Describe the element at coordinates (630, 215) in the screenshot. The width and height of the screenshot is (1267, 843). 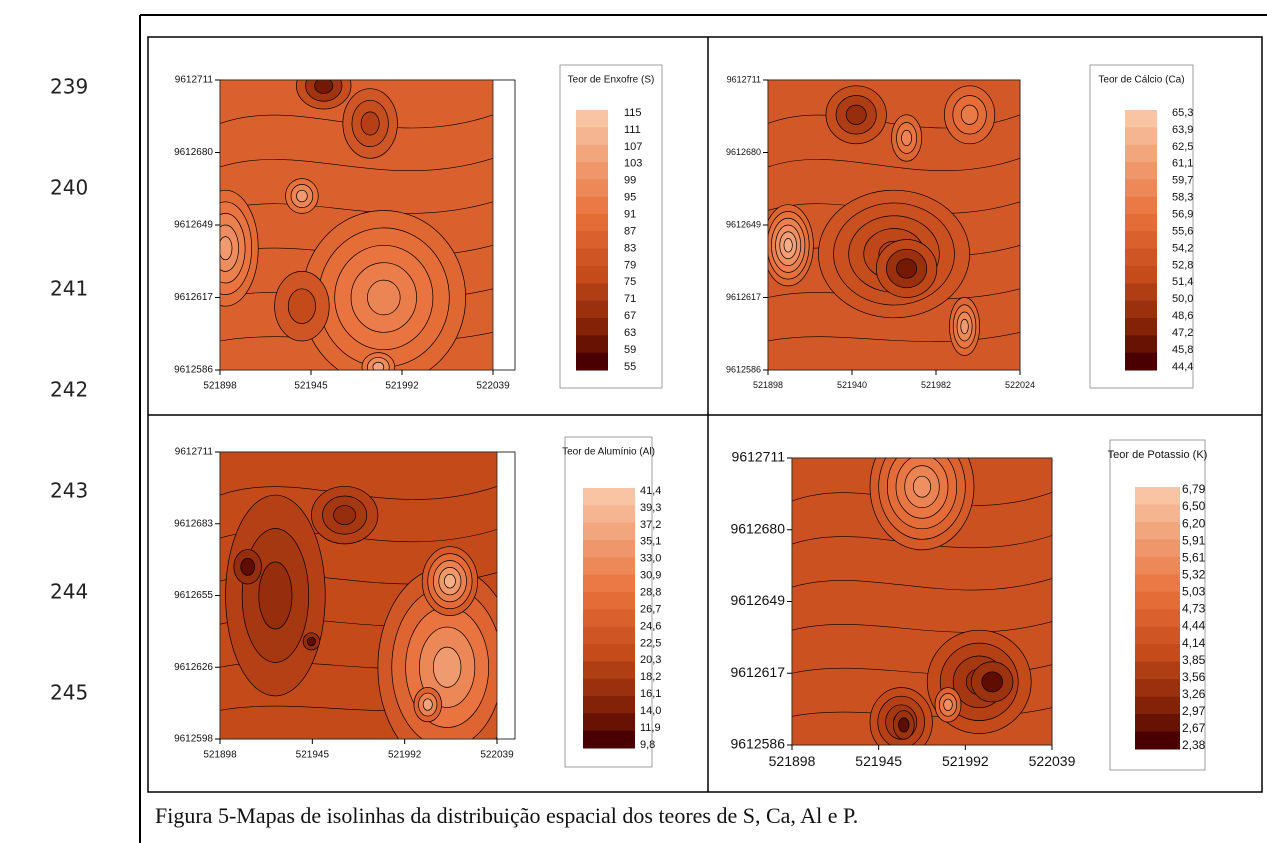
I see `legend-label: 91` at that location.